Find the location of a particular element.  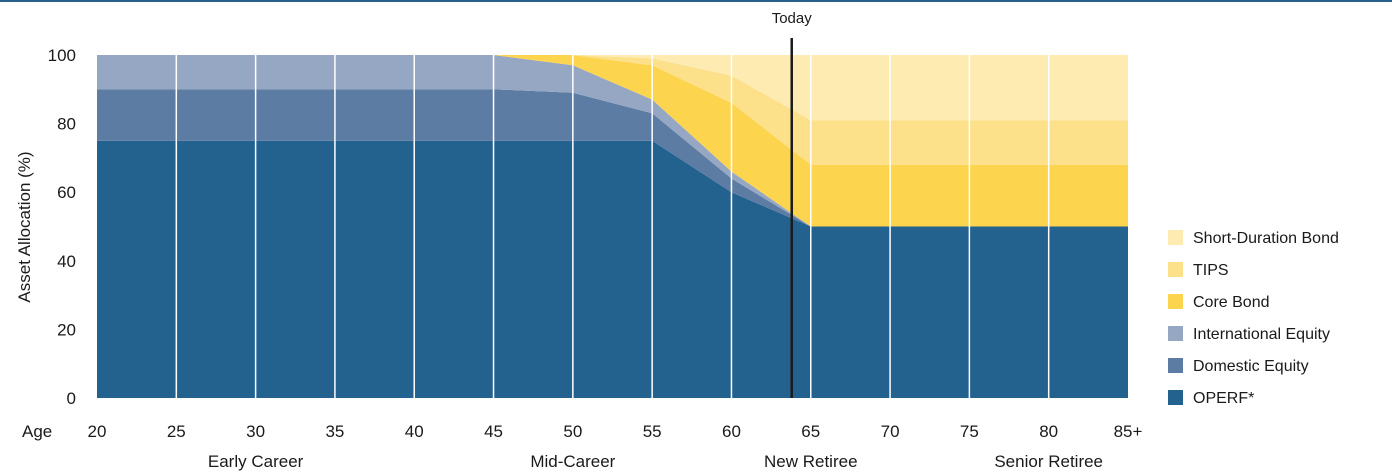

phase-label-senior-retiree: Senior Retiree is located at coordinates (1048, 461).